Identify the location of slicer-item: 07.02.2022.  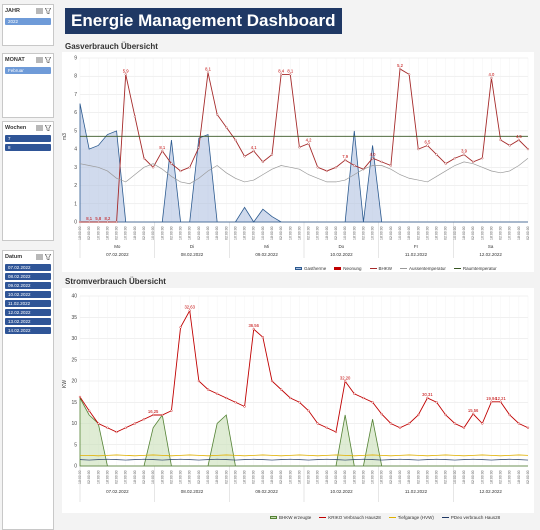
(28, 267).